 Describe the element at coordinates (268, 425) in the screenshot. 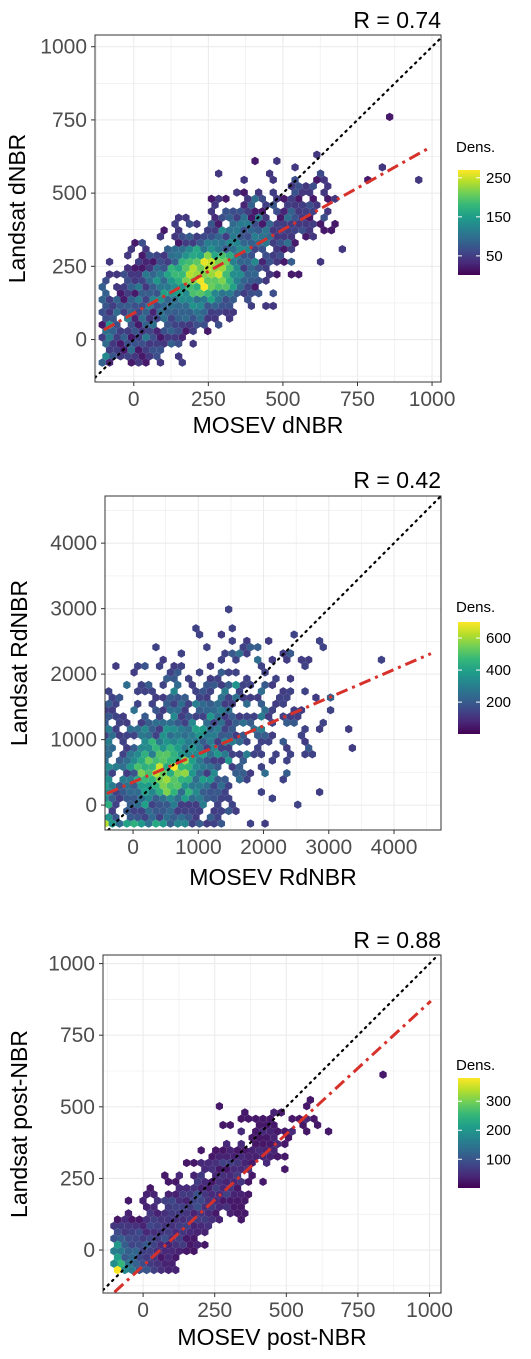

I see `x-axis-label: MOSEV dNBR` at that location.